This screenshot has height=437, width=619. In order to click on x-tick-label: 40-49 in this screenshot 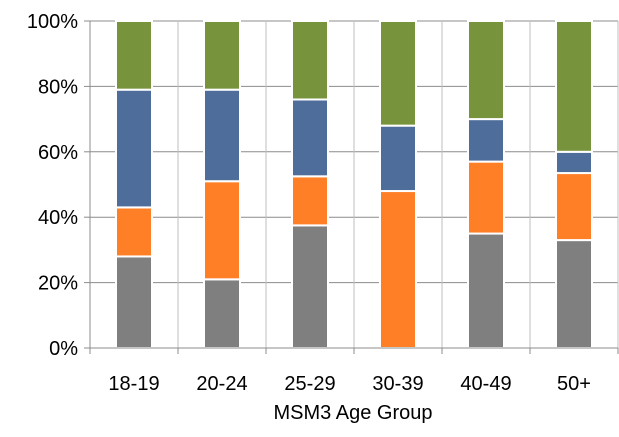, I will do `click(485, 384)`.